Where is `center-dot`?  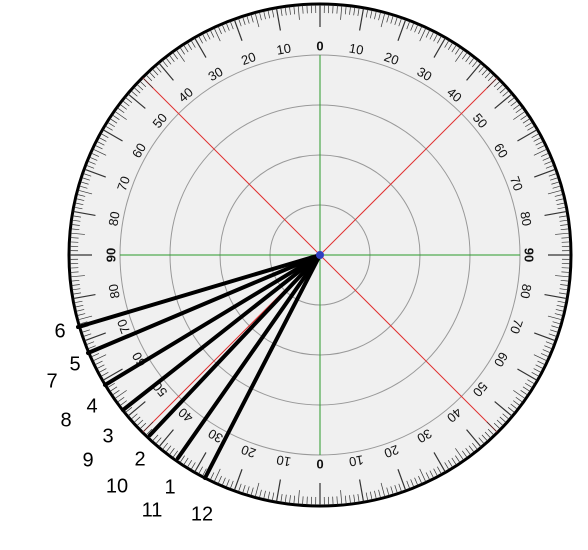
center-dot is located at coordinates (320, 255).